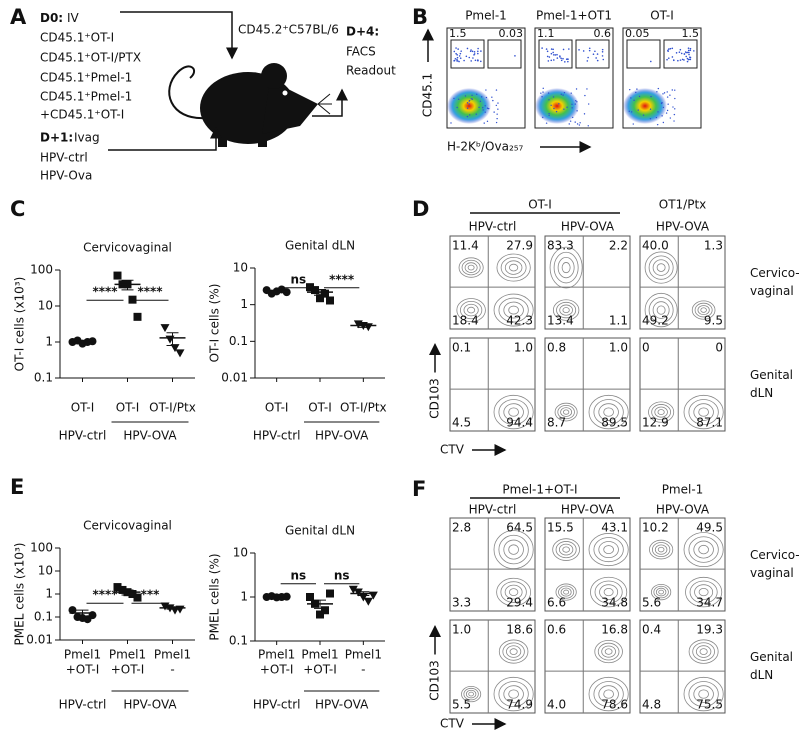 This screenshot has height=733, width=800. I want to click on significance-label: ns, so click(342, 575).